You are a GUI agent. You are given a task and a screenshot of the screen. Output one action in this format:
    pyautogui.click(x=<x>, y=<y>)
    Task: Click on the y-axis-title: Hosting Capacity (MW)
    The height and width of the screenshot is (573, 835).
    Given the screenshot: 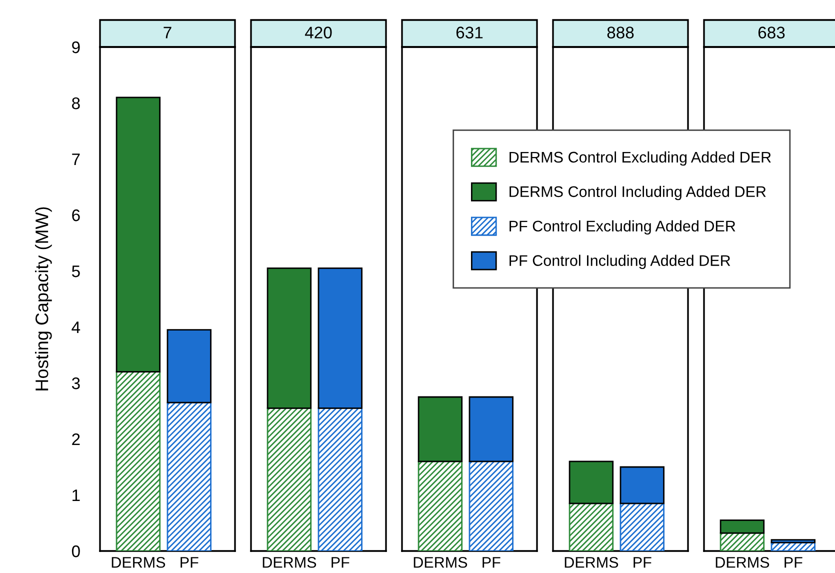 What is the action you would take?
    pyautogui.click(x=43, y=298)
    